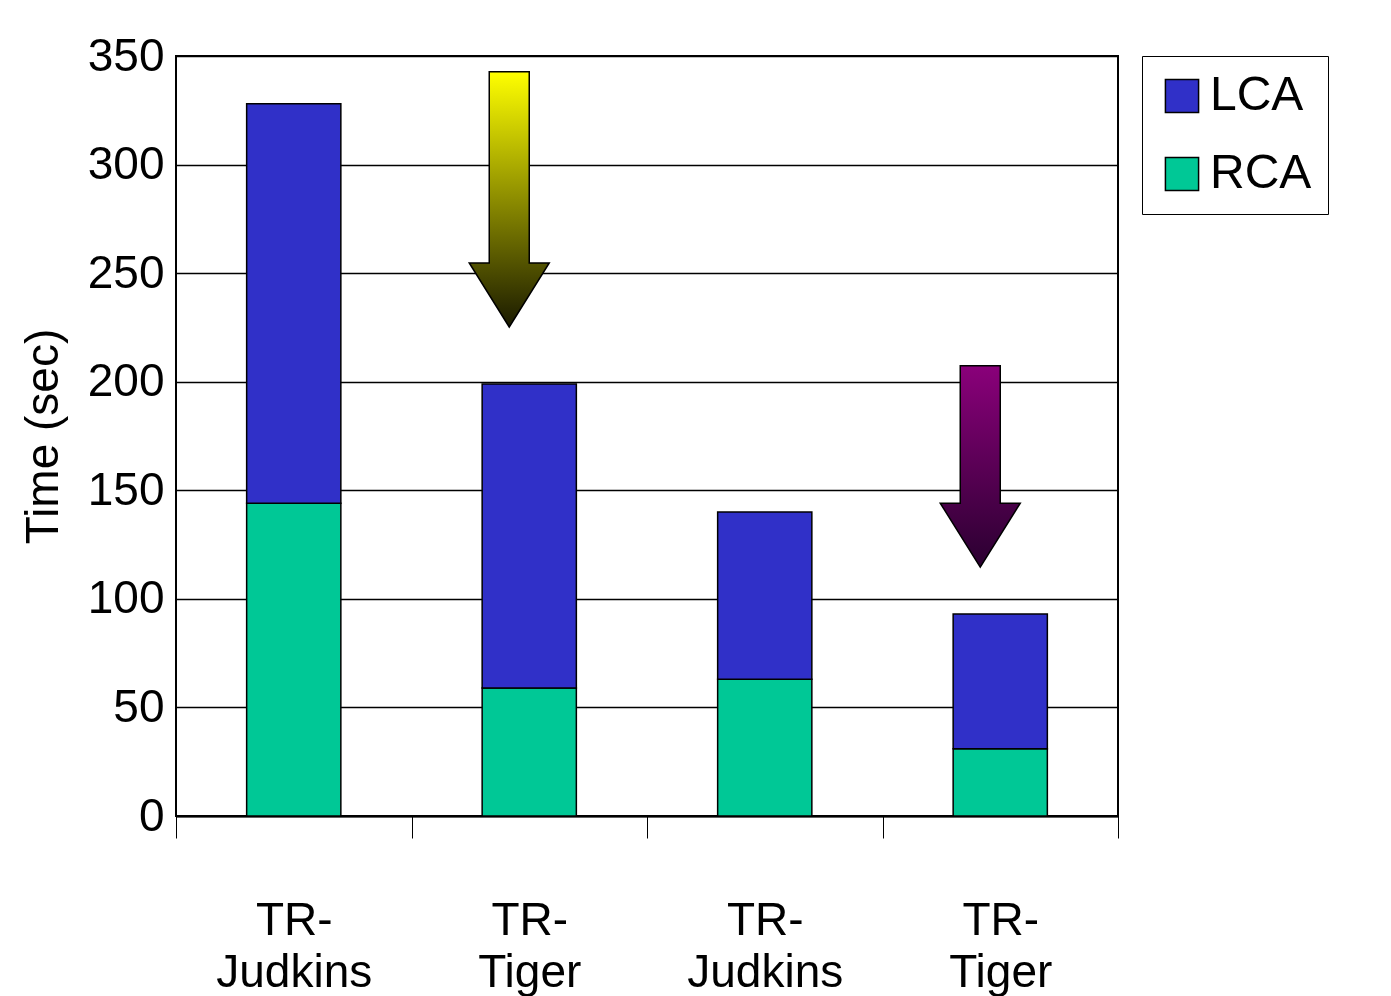 The height and width of the screenshot is (996, 1391). What do you see at coordinates (126, 380) in the screenshot?
I see `y-tick-label: 200` at bounding box center [126, 380].